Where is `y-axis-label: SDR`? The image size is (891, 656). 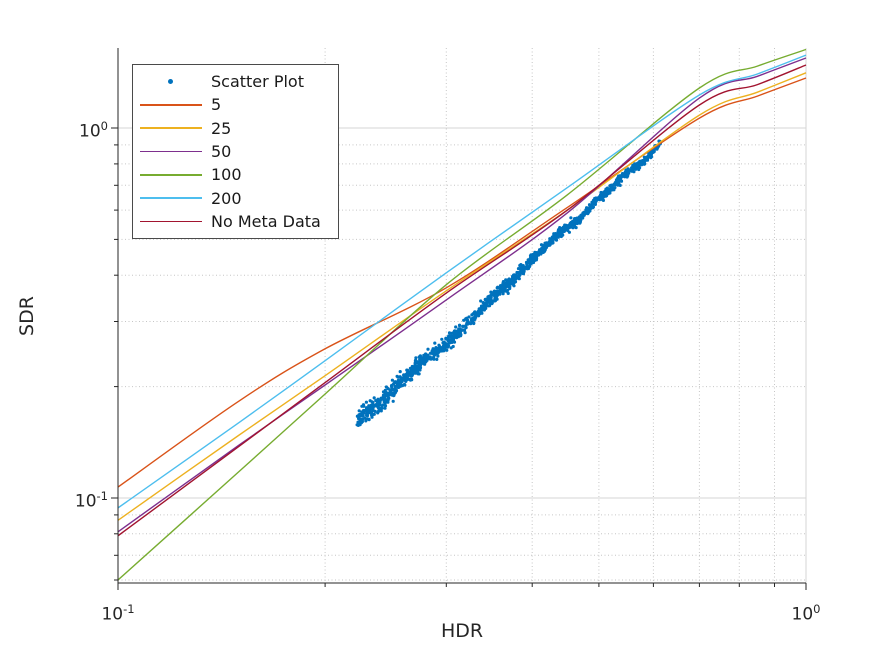 y-axis-label: SDR is located at coordinates (27, 316).